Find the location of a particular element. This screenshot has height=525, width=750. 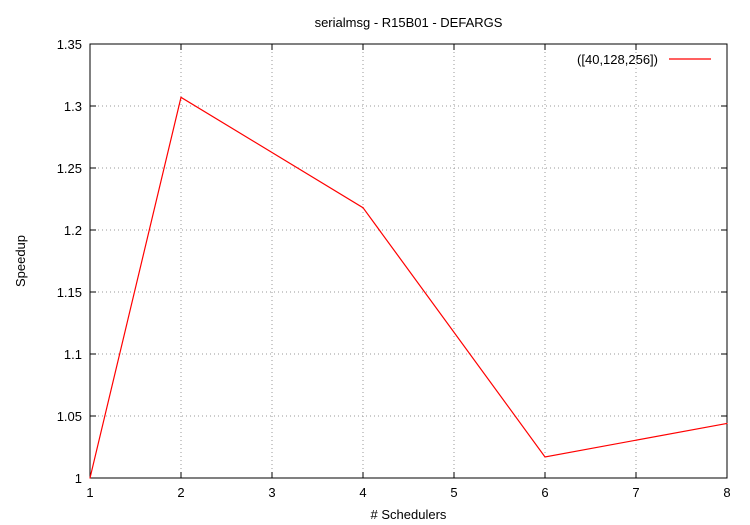

y-tick-label: 1.2 is located at coordinates (73, 230).